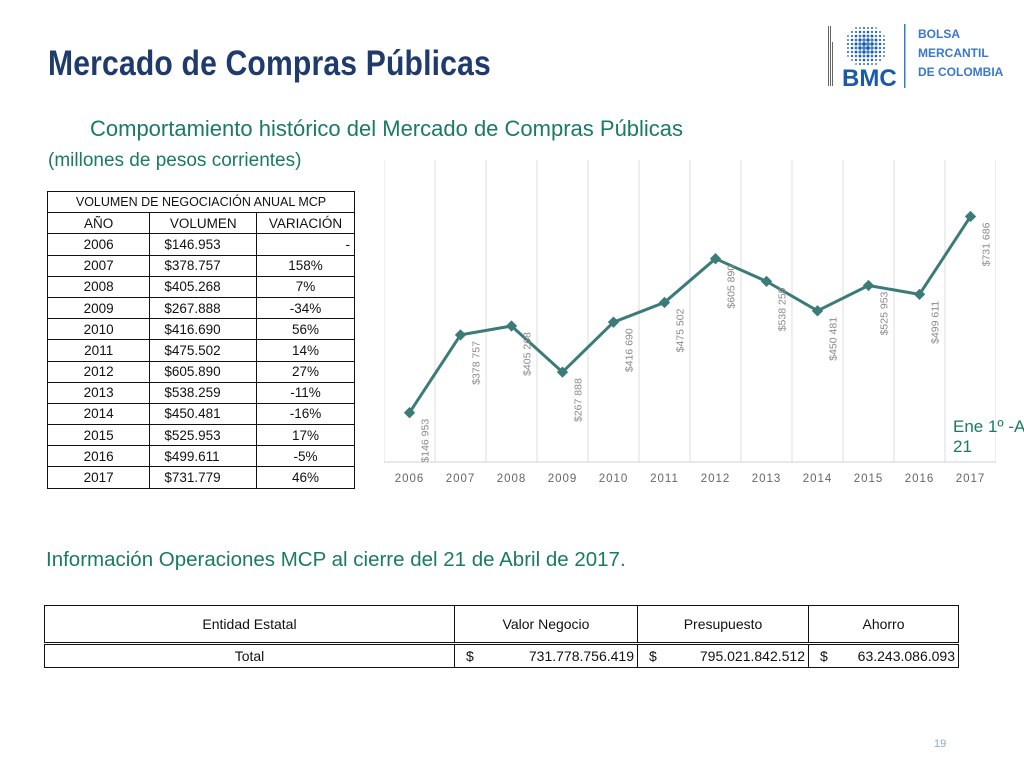 The height and width of the screenshot is (768, 1024). I want to click on variation-cell: -, so click(305, 244).